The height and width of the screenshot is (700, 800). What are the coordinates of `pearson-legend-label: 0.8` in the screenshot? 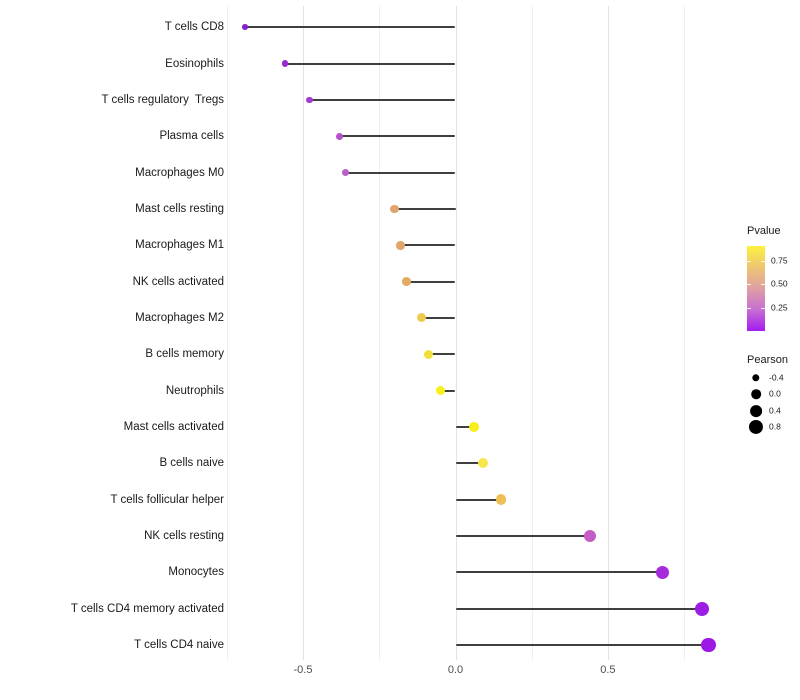 It's located at (775, 426).